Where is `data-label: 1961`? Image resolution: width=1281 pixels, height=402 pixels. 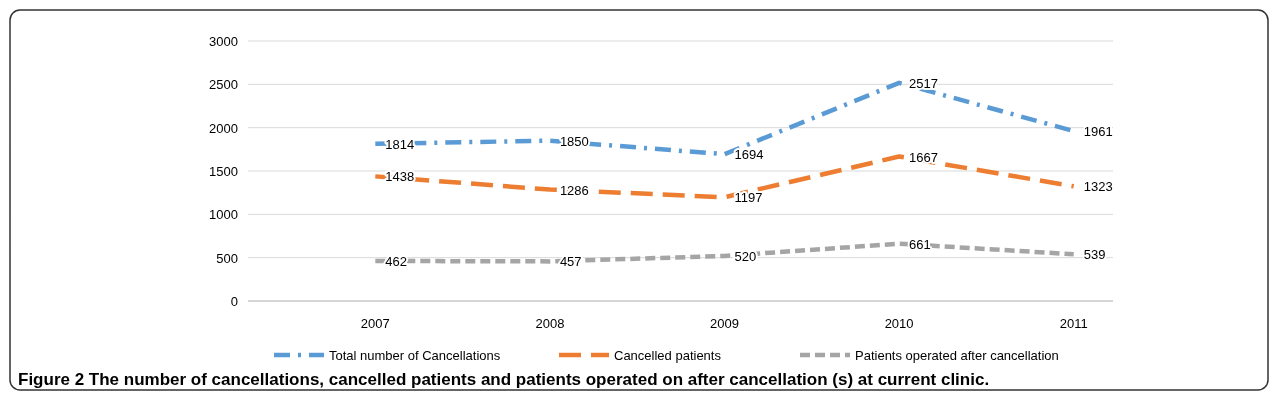
data-label: 1961 is located at coordinates (1098, 132).